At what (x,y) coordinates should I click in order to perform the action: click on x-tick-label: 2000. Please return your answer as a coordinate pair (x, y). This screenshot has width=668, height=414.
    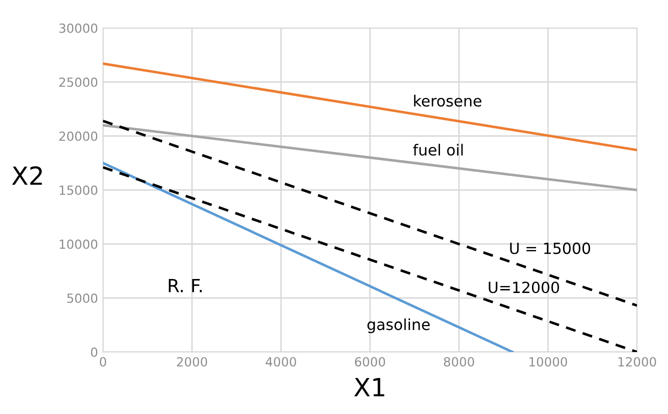
    Looking at the image, I should click on (192, 362).